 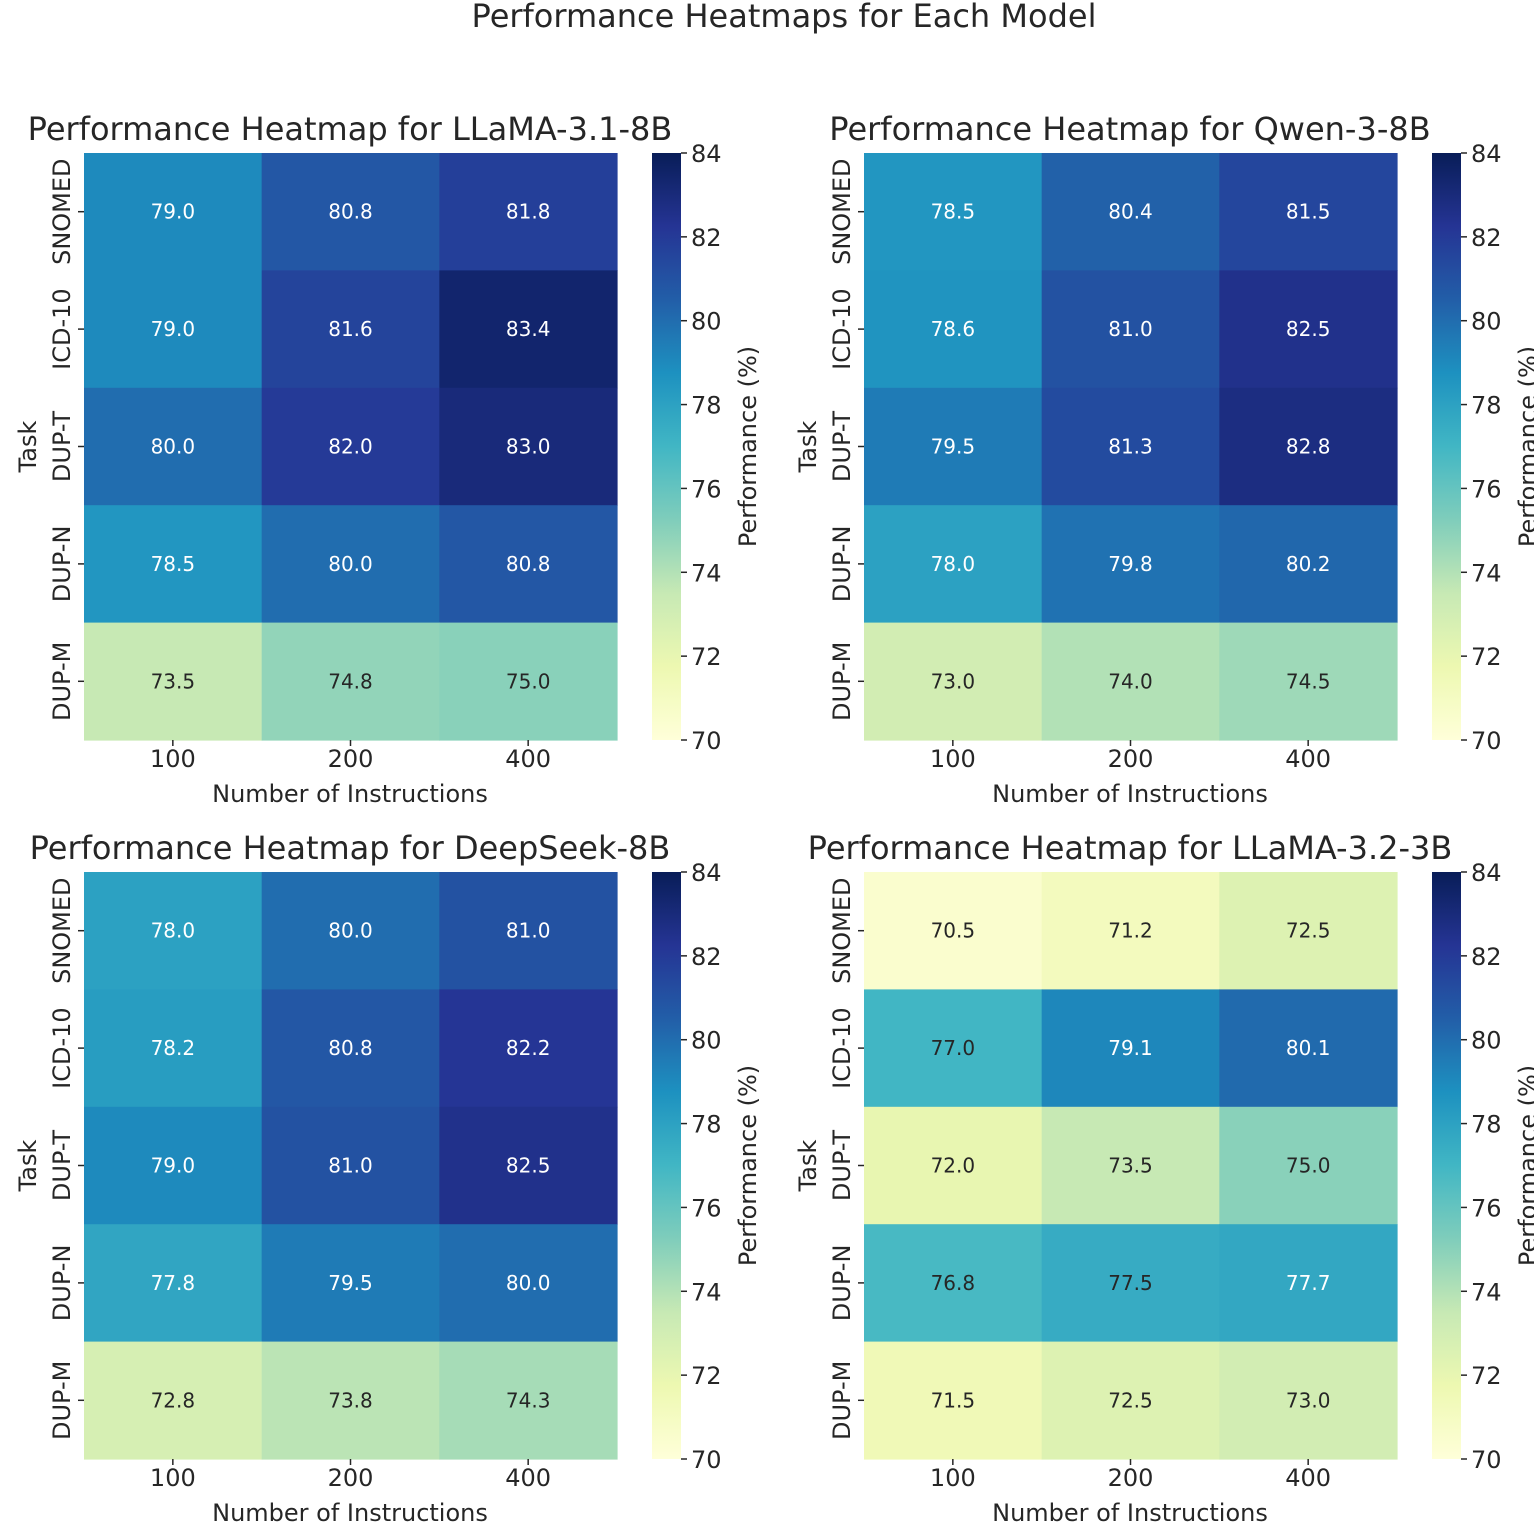 I want to click on cell-value-label: 78.0, so click(x=173, y=931).